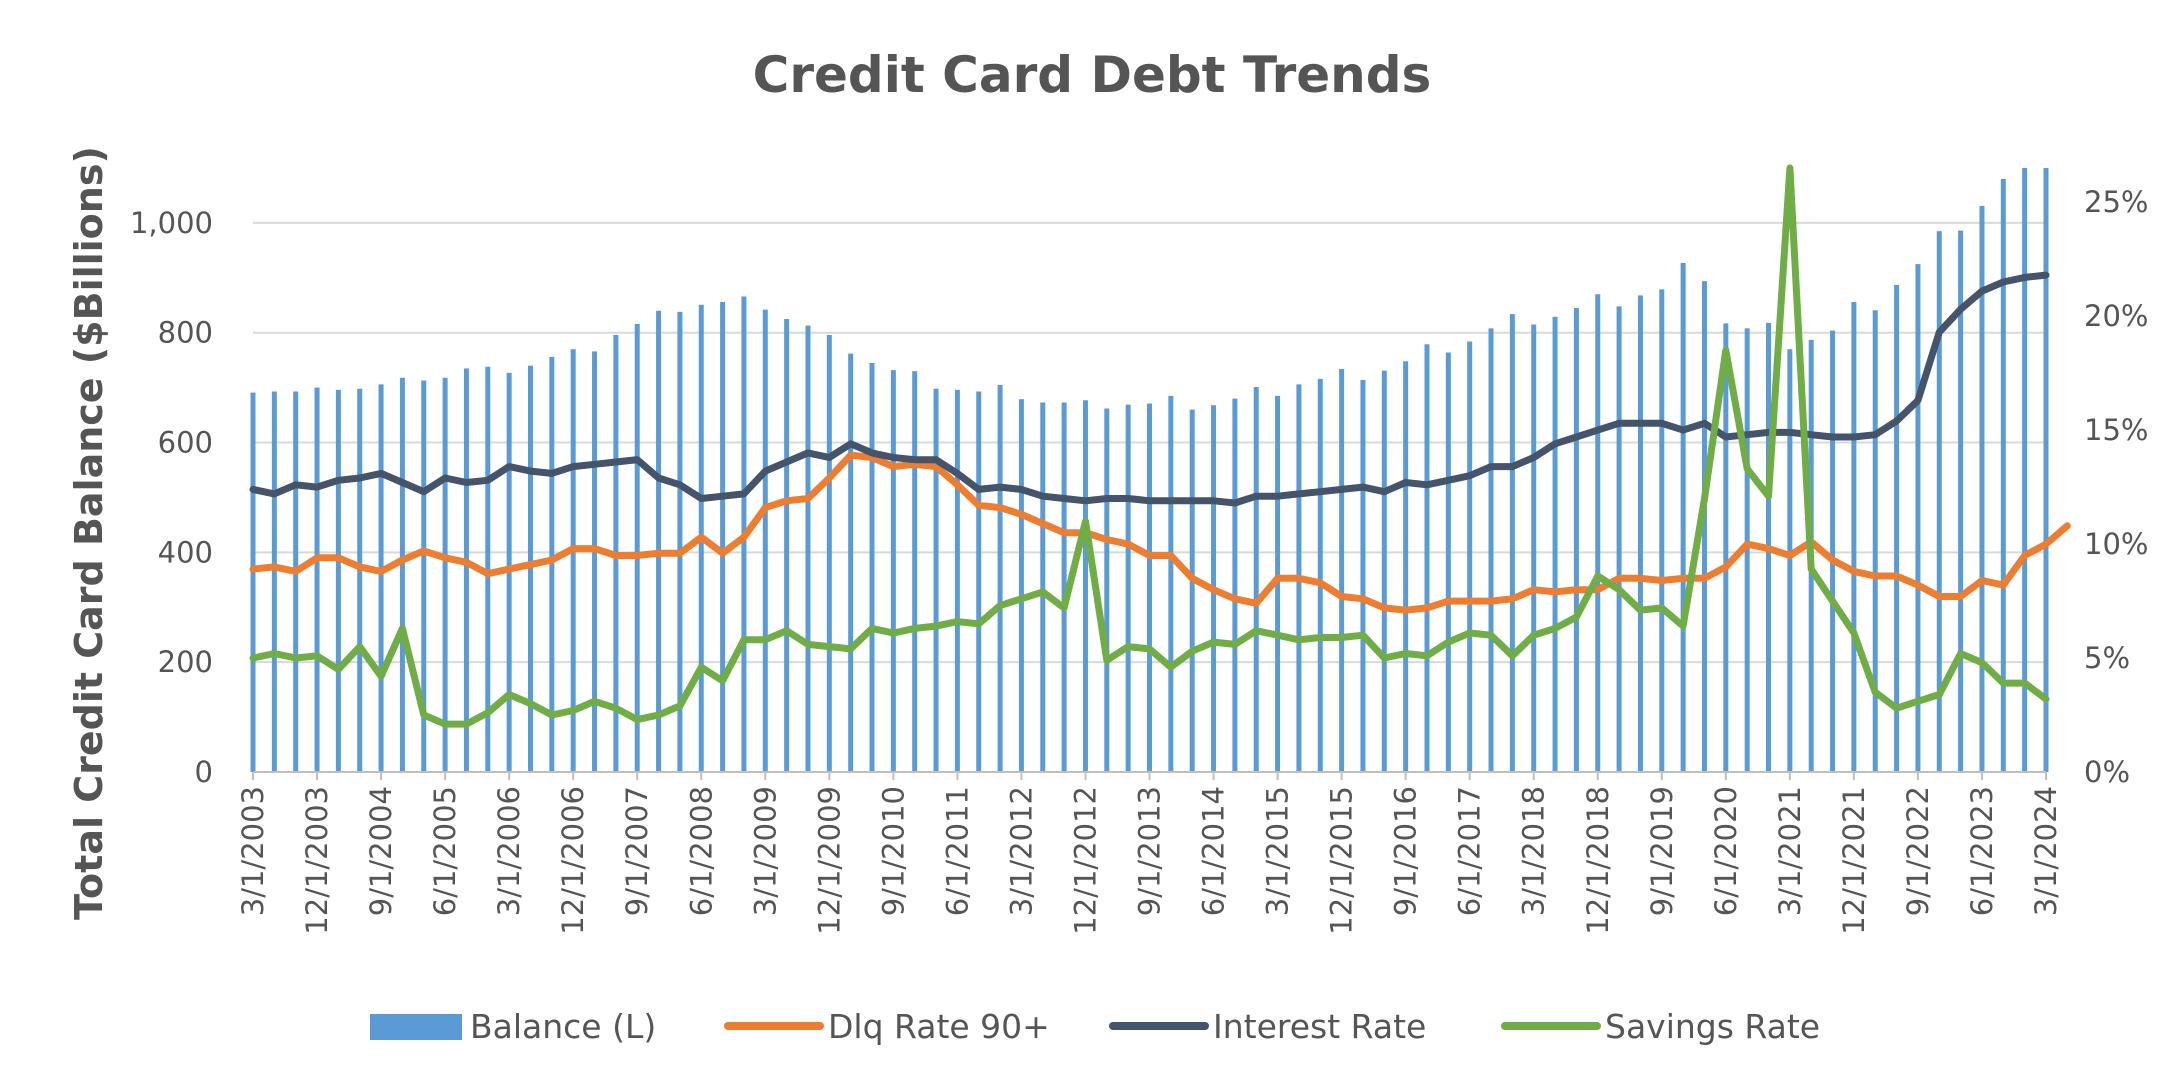 The image size is (2175, 1089). I want to click on x-tick-label-13: 12/1/2012, so click(1085, 860).